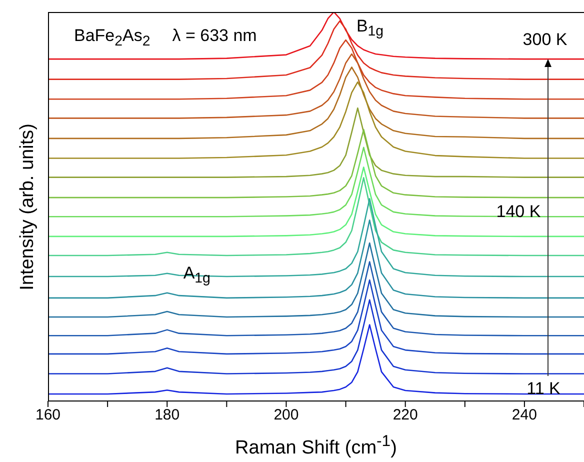 The image size is (584, 462). What do you see at coordinates (316, 446) in the screenshot?
I see `x-axis-title: Raman Shift (cm$^{-1}$)` at bounding box center [316, 446].